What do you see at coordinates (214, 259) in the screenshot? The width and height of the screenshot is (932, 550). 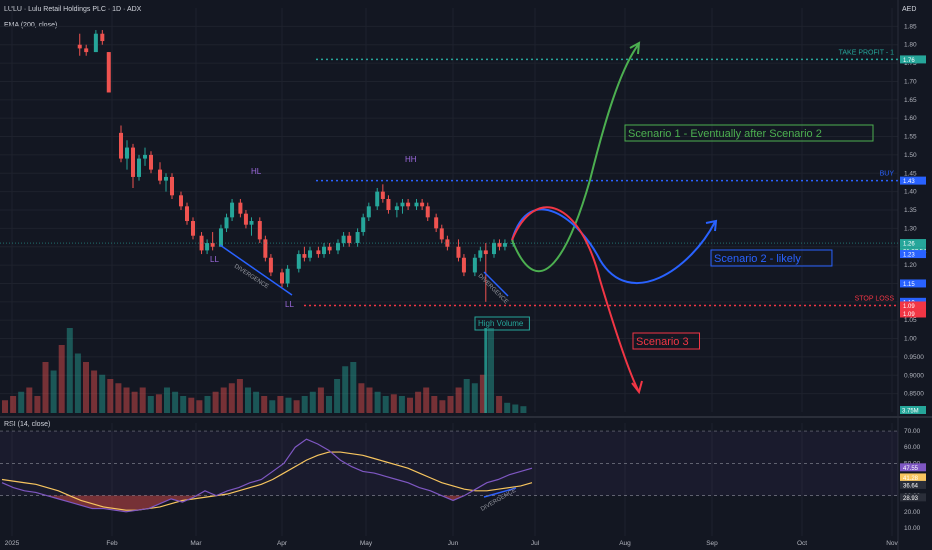 I see `ll-label-1: LL` at bounding box center [214, 259].